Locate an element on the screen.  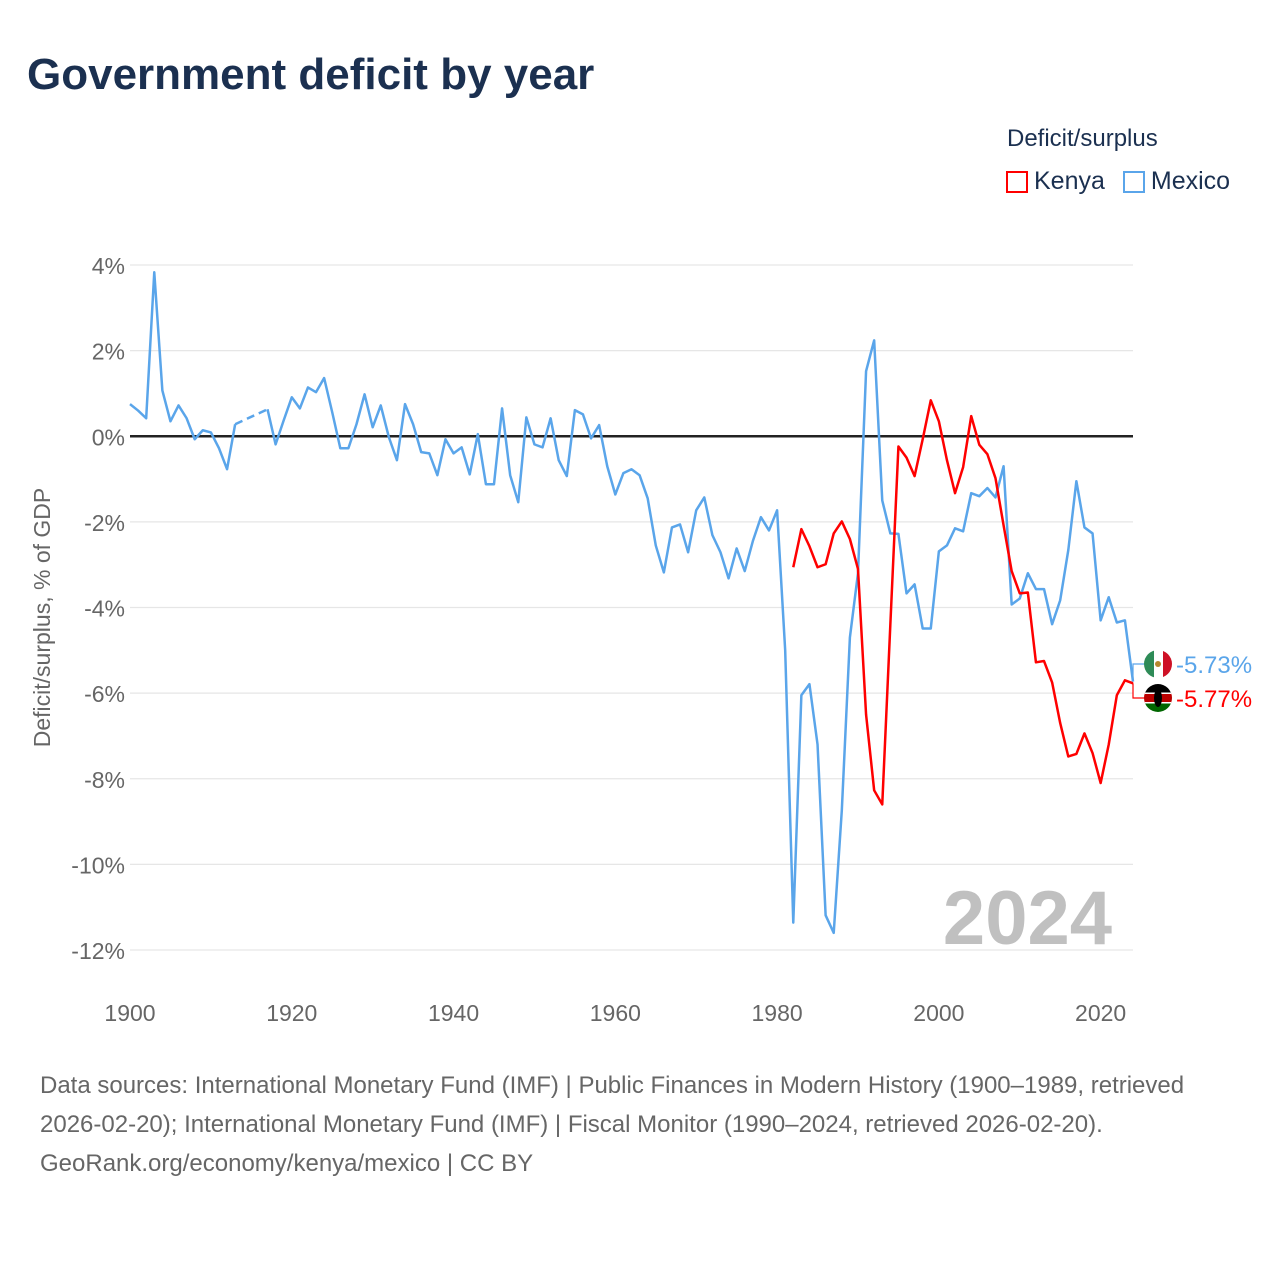
year-watermark: 2024 is located at coordinates (1027, 918).